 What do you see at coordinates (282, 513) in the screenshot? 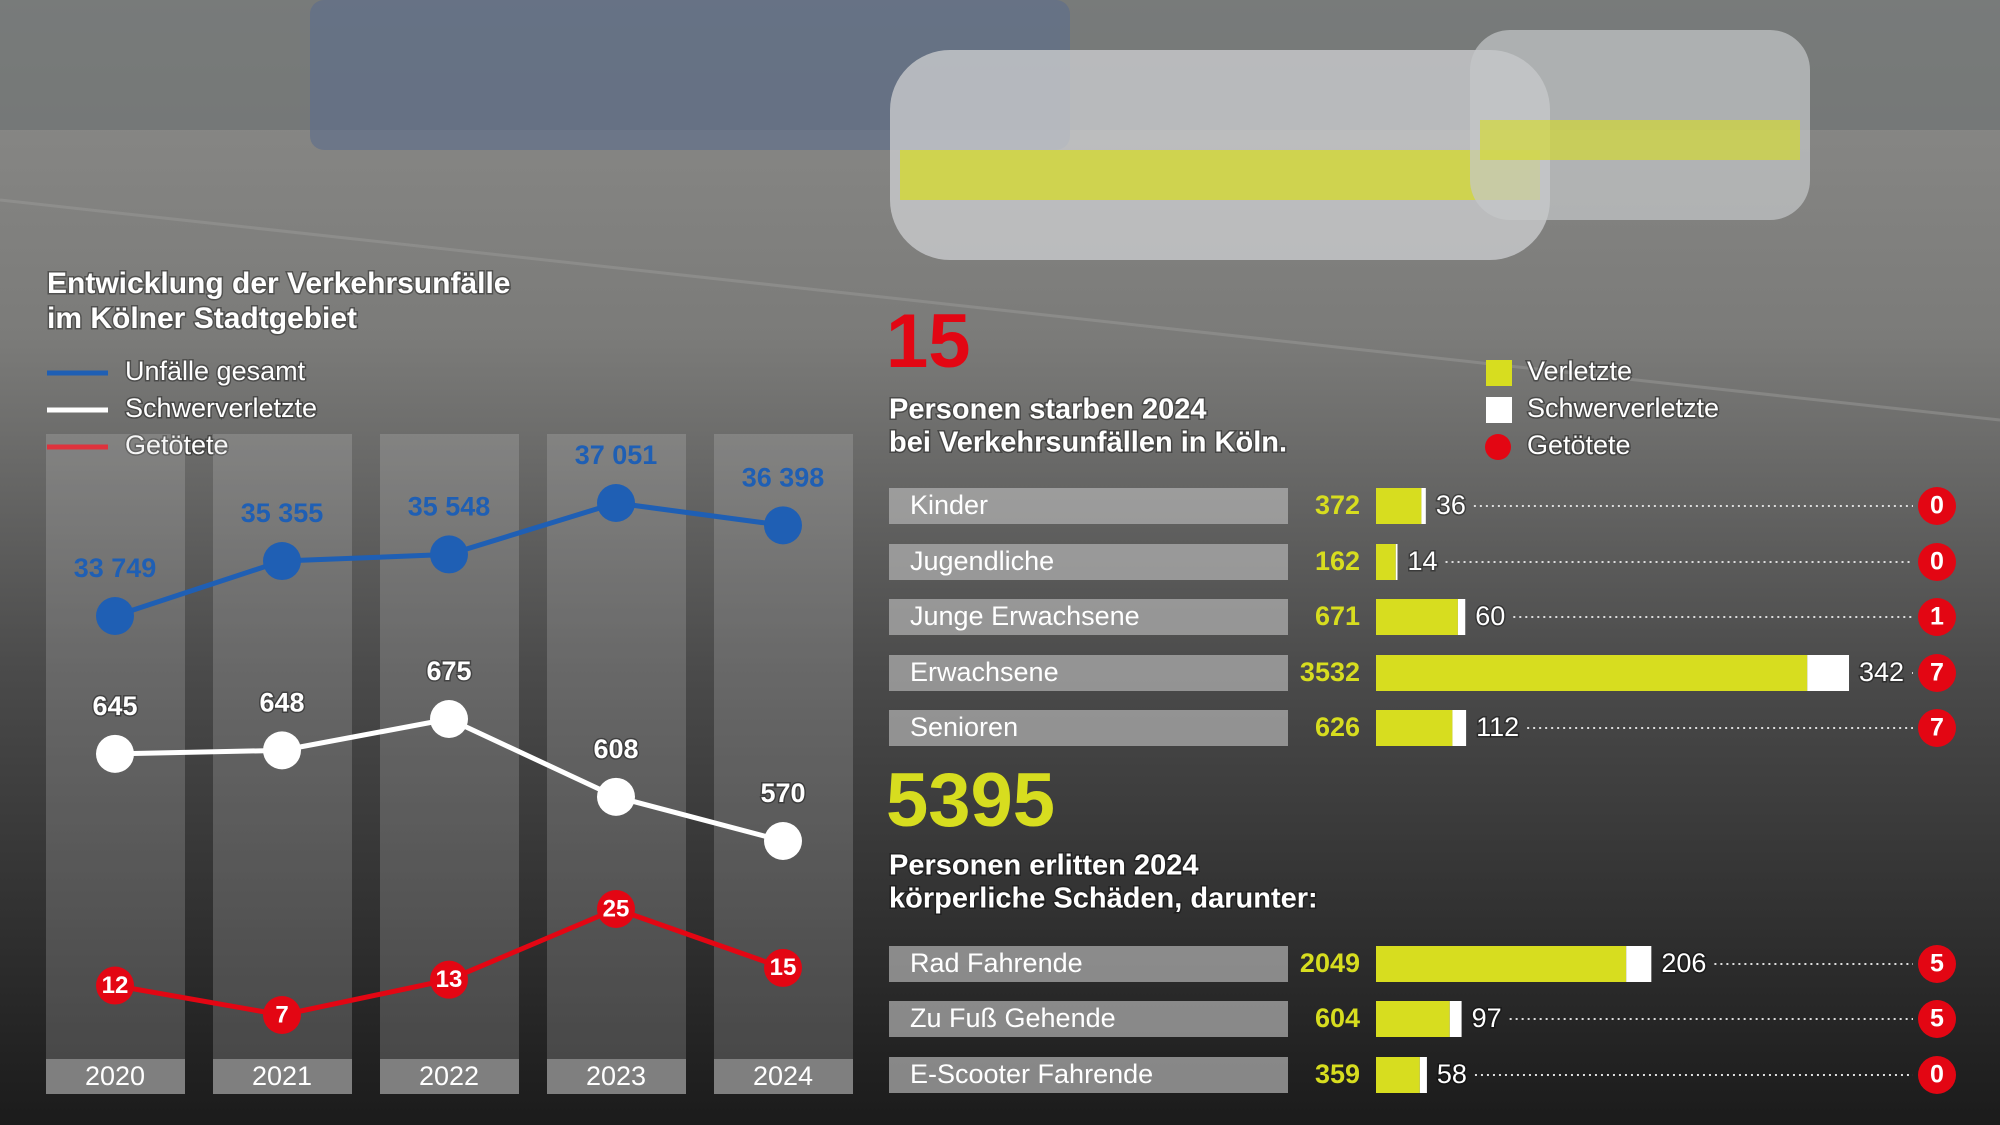
I see `data-label: 35 355` at bounding box center [282, 513].